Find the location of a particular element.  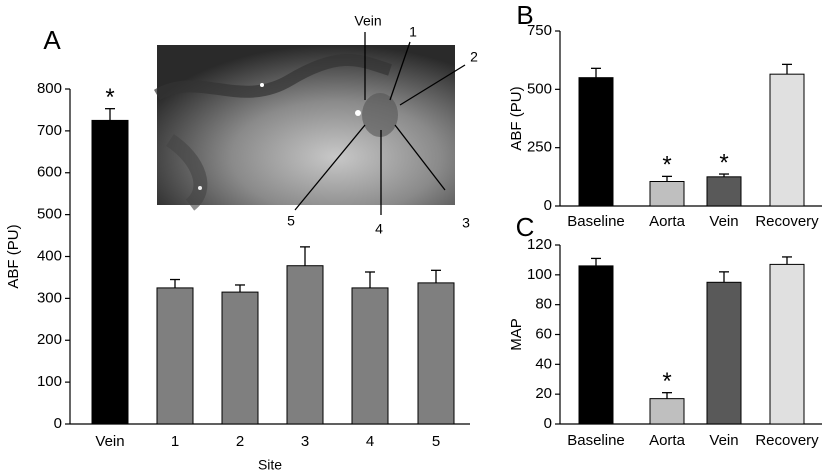

y-tick-label: 800 is located at coordinates (49, 88).